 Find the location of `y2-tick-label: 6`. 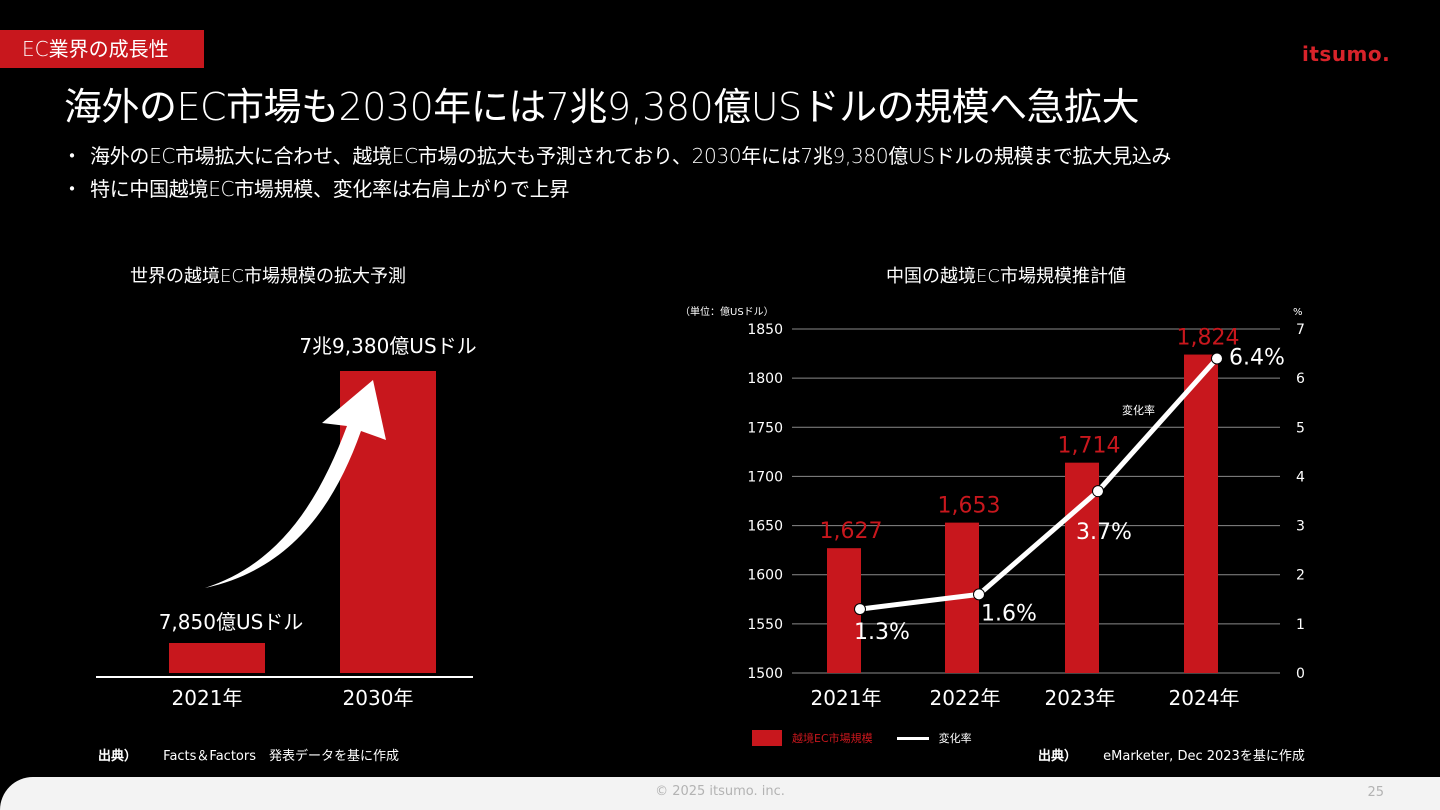

y2-tick-label: 6 is located at coordinates (1300, 379).